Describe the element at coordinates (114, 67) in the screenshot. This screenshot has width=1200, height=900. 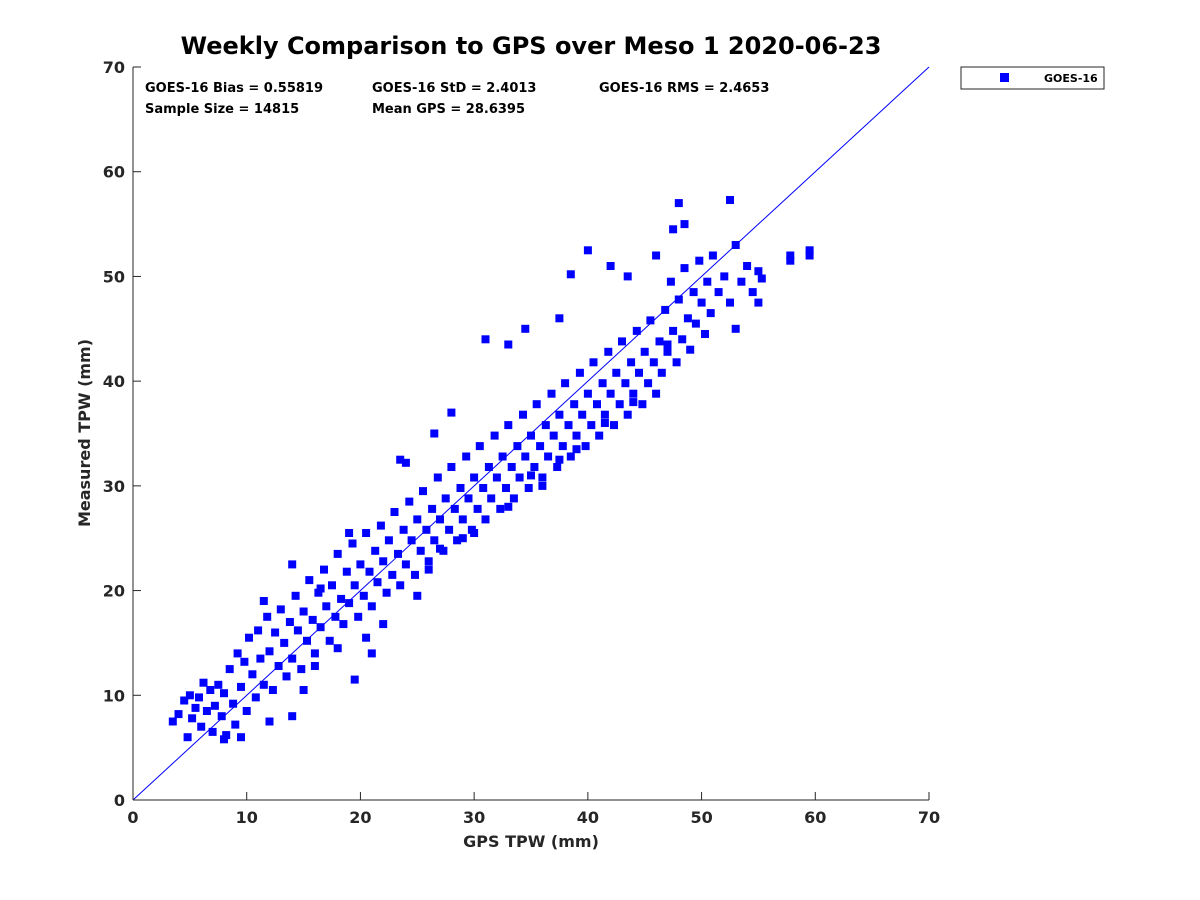
I see `y-tick-label: 70` at that location.